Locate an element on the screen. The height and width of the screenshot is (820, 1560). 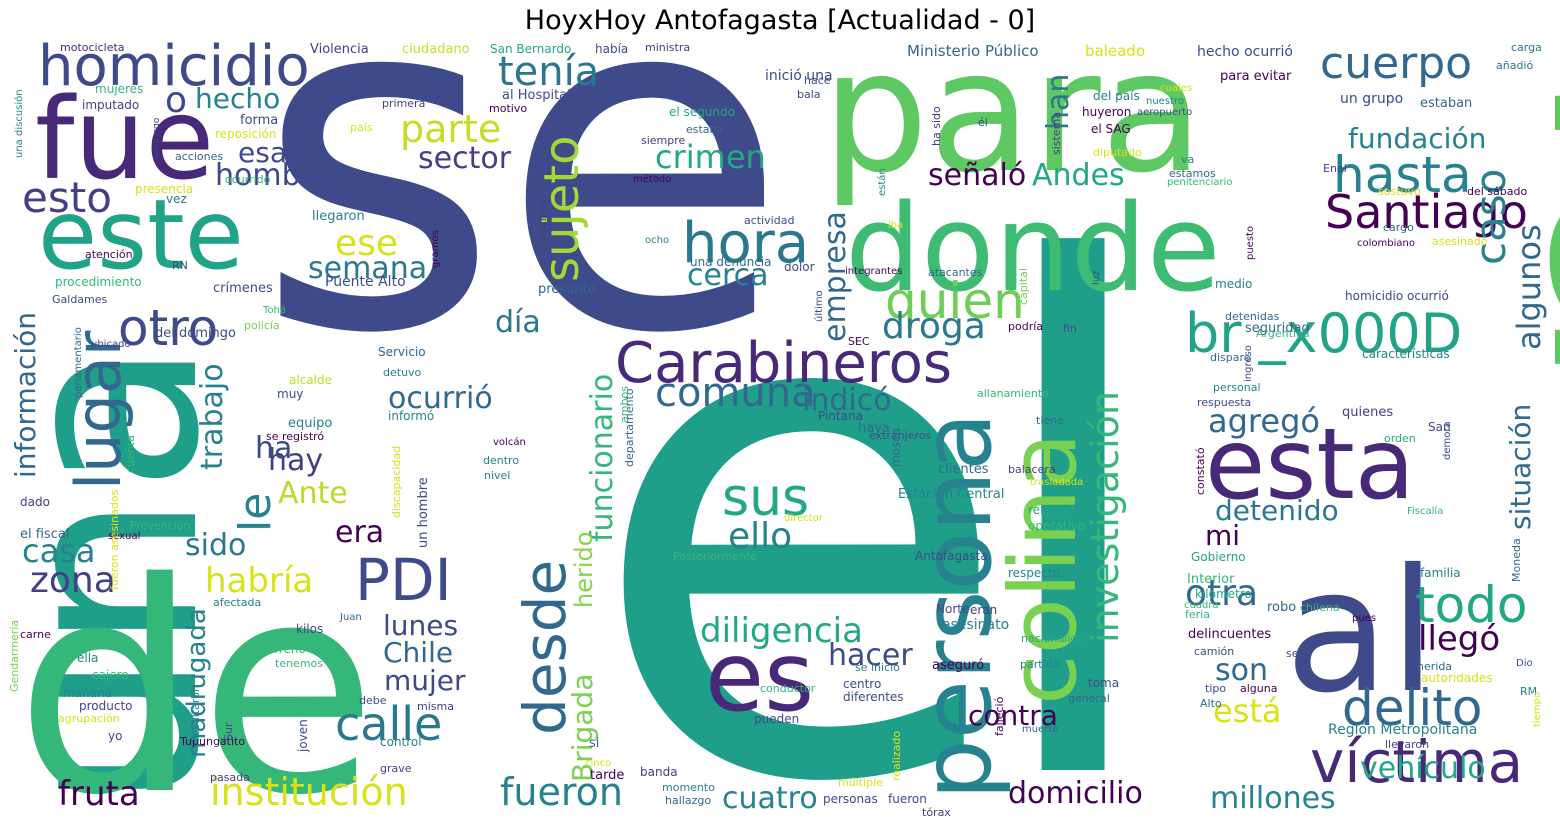
cloud-word: han is located at coordinates (1058, 102).